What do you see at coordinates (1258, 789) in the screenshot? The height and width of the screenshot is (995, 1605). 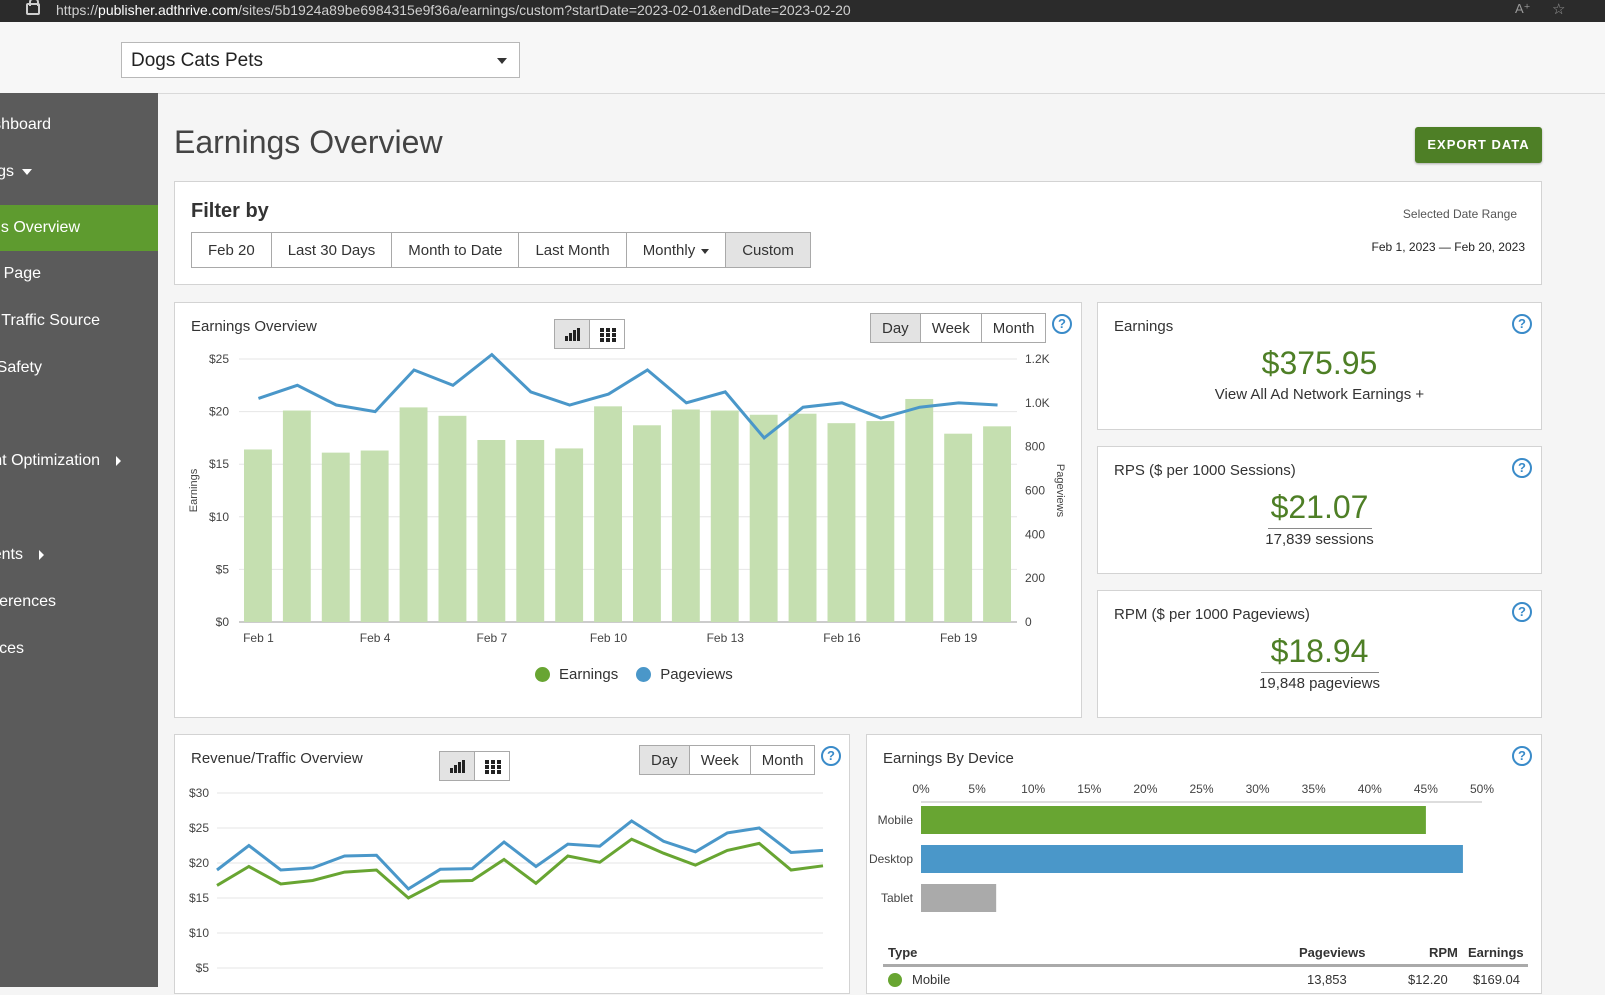 I see `x-tick-label: 30%` at bounding box center [1258, 789].